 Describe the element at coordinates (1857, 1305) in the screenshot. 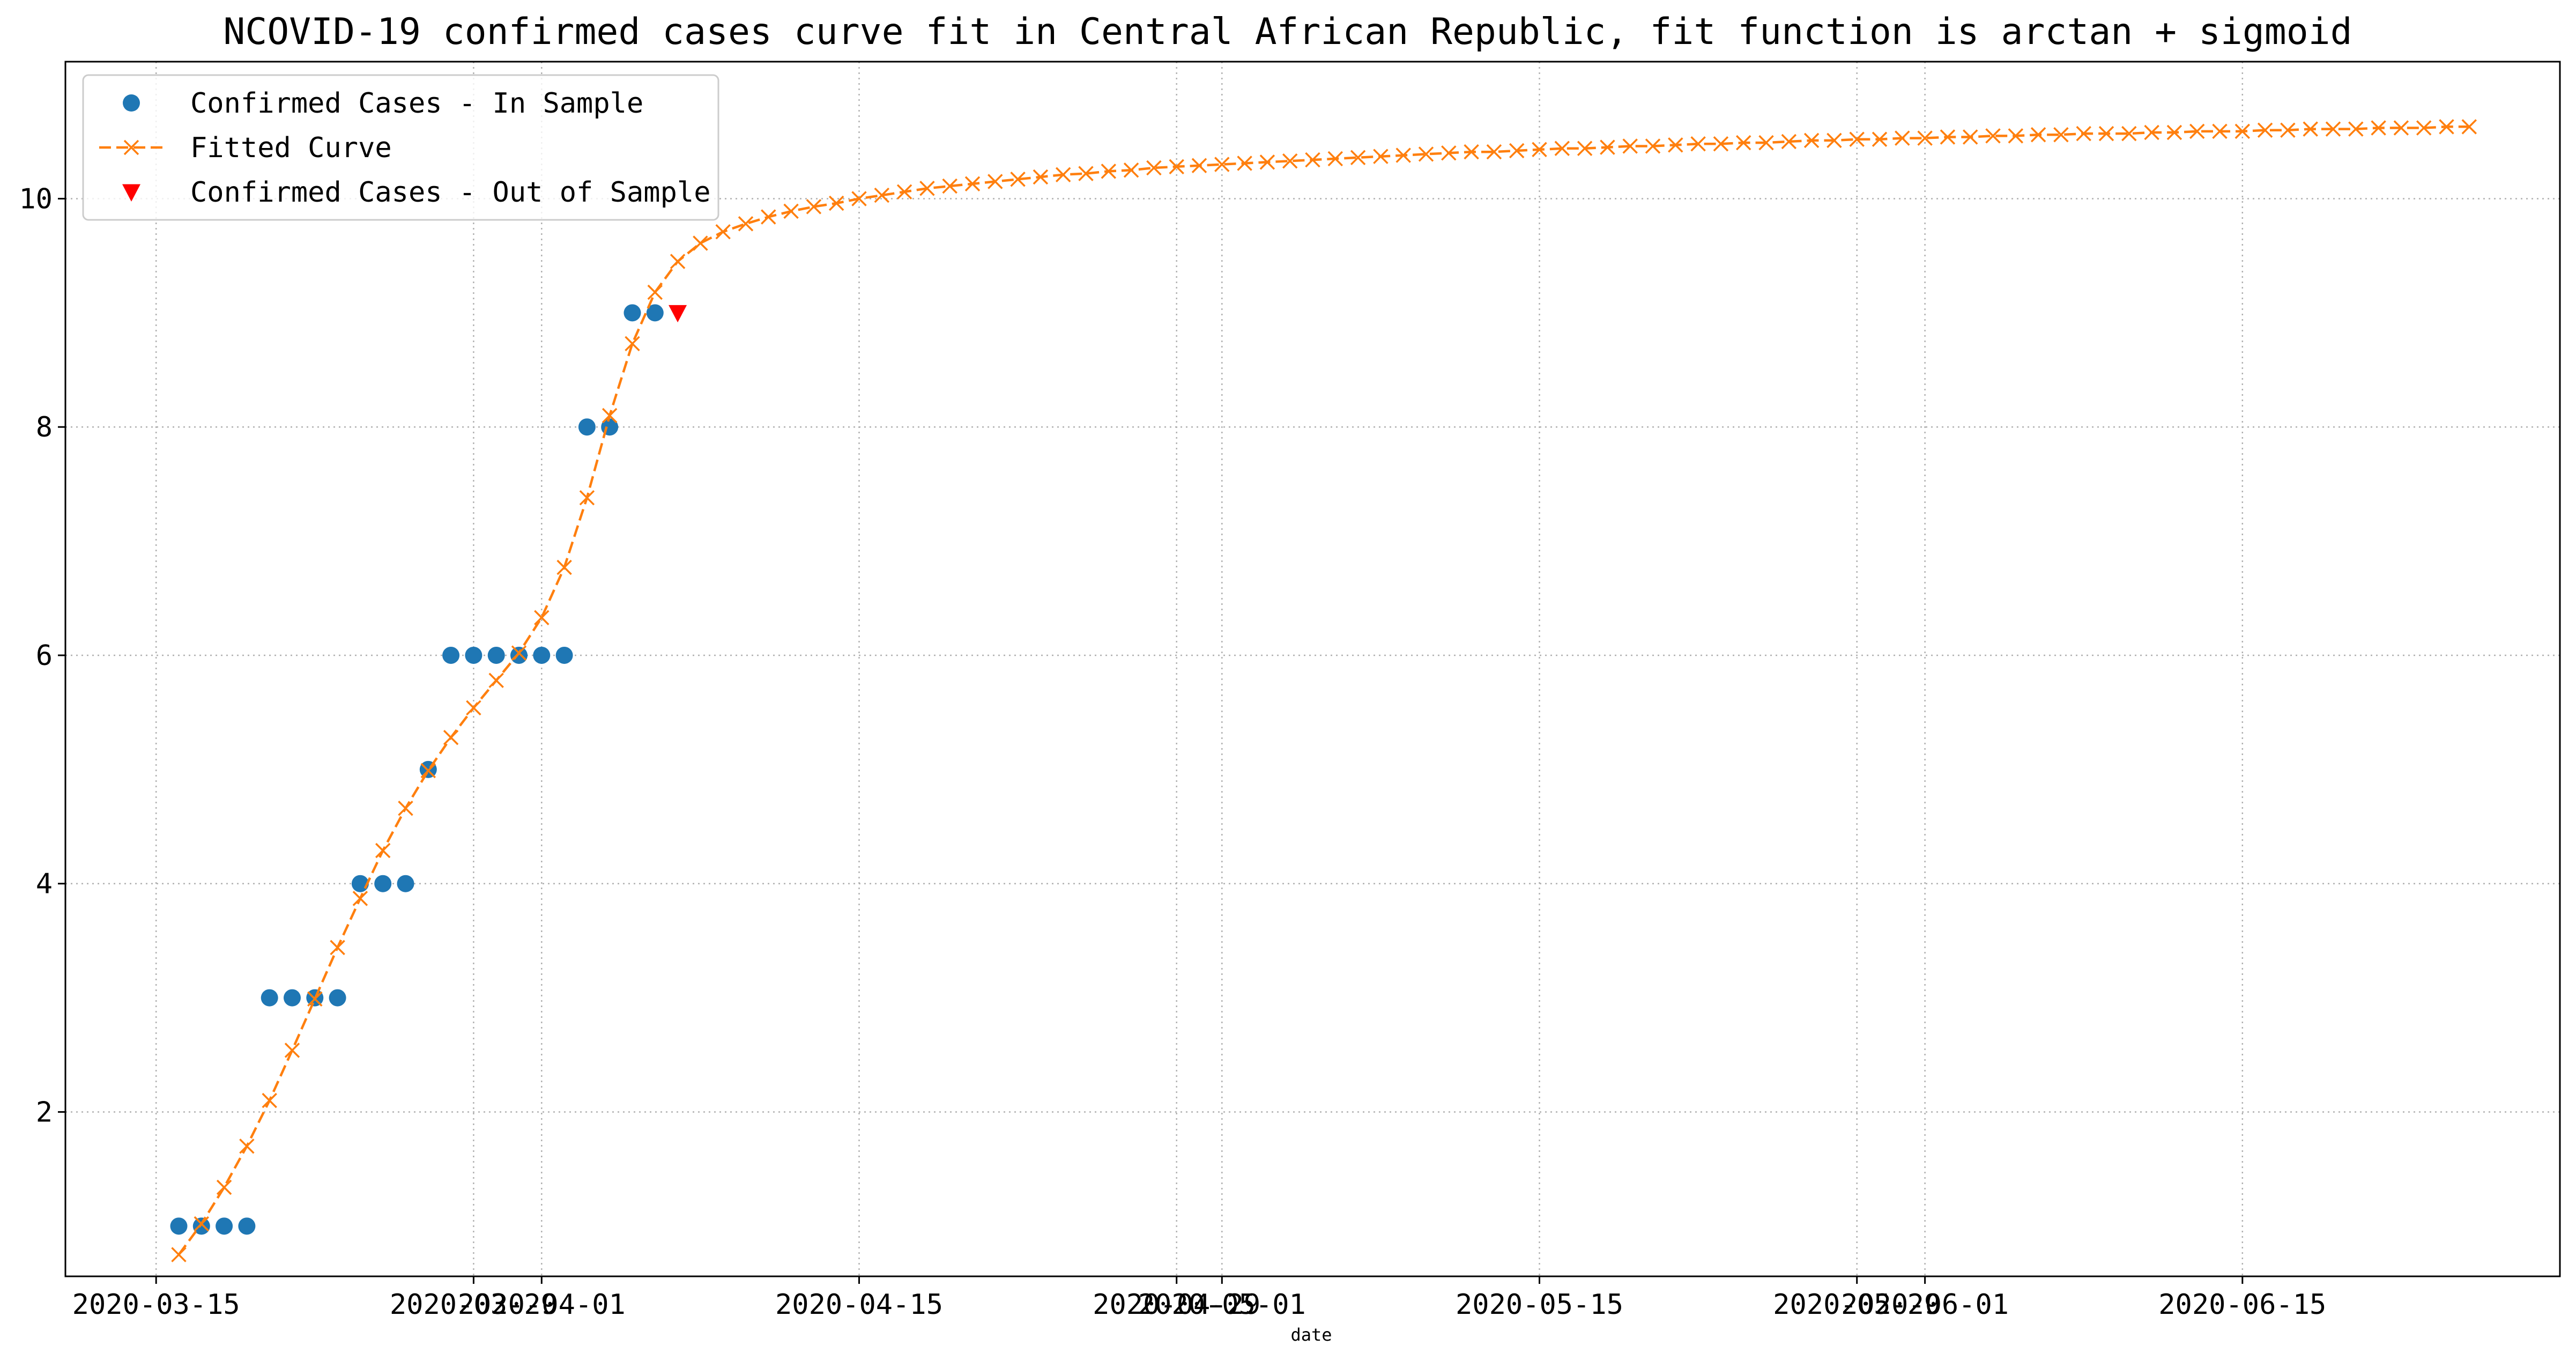

I see `x-tick-label: 2020-05-29` at that location.